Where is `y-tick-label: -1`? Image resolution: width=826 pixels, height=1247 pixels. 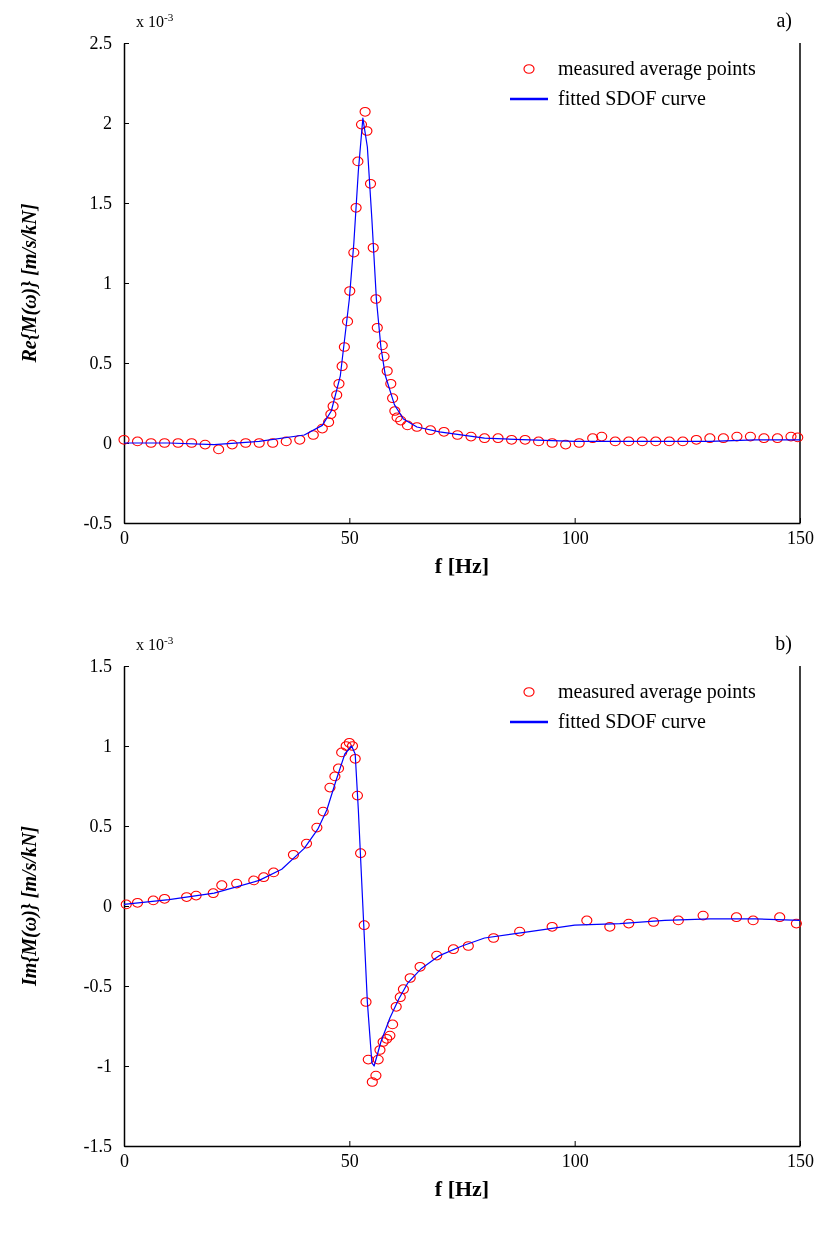
y-tick-label: -1 is located at coordinates (104, 1066).